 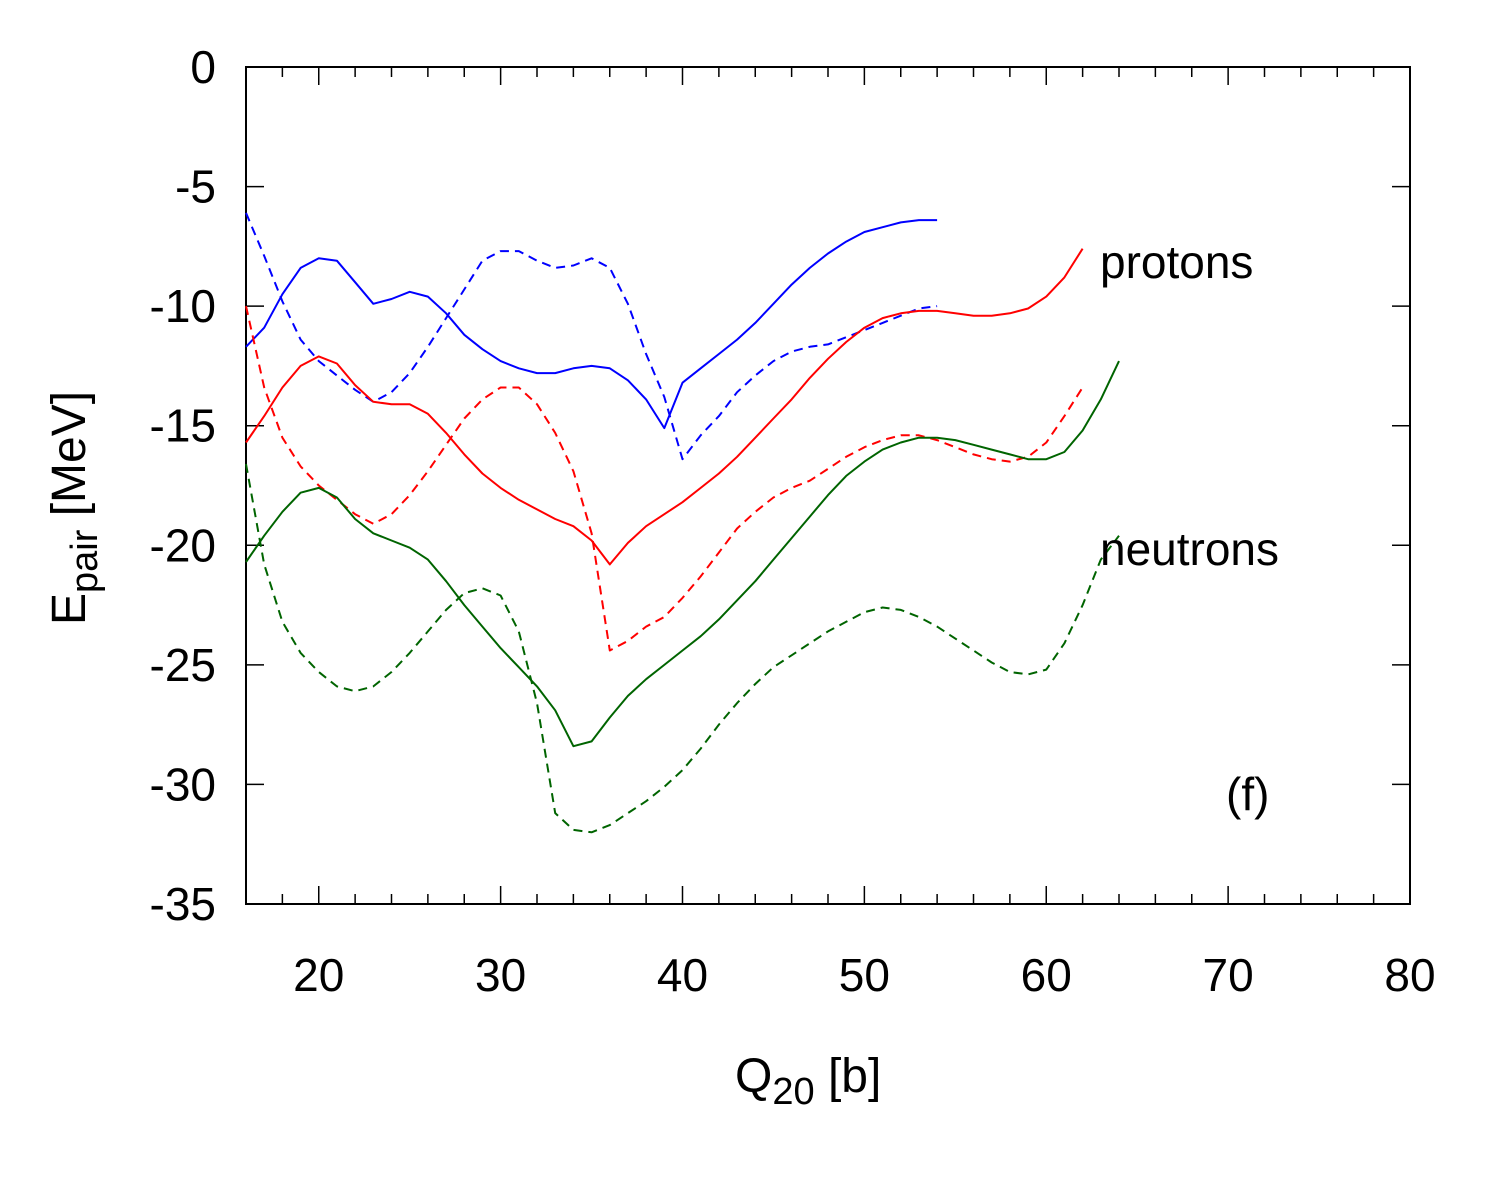 What do you see at coordinates (183, 545) in the screenshot?
I see `y-tick-label: -20` at bounding box center [183, 545].